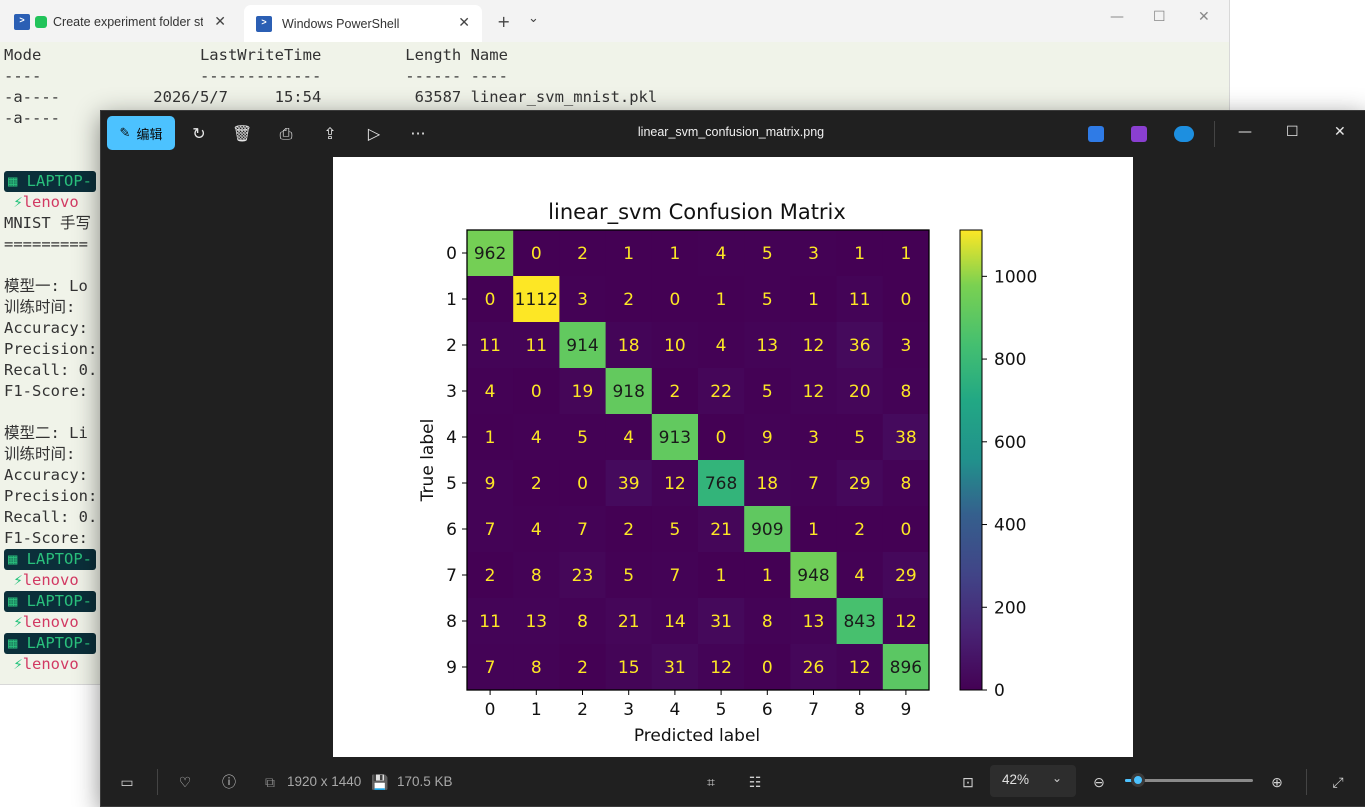 The height and width of the screenshot is (807, 1365). I want to click on zoom-select: 42% ⌄, so click(1033, 781).